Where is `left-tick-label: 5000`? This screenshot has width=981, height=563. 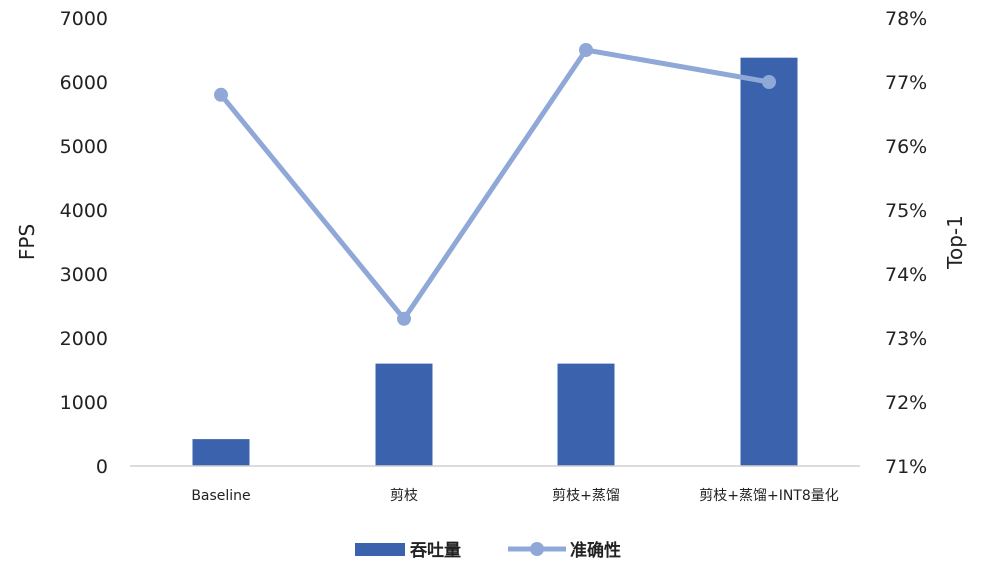
left-tick-label: 5000 is located at coordinates (84, 147).